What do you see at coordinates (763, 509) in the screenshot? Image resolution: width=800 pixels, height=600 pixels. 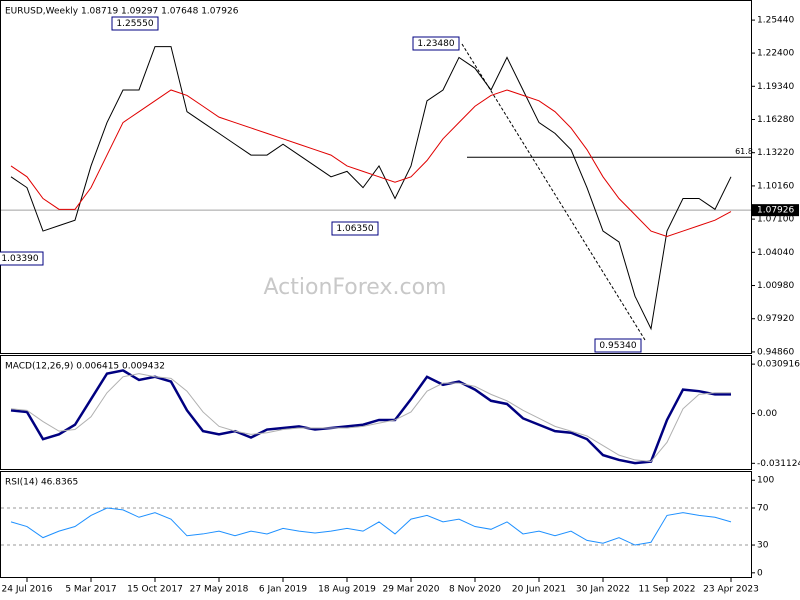 I see `y-tick-label: 70` at bounding box center [763, 509].